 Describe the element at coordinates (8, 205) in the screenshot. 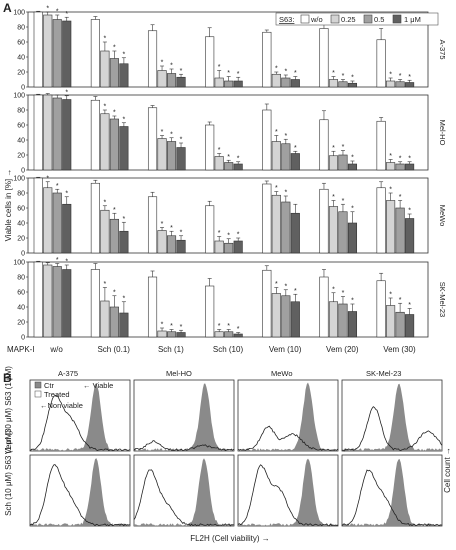

I see `y-axis-label: Viable cells in [%] →` at that location.